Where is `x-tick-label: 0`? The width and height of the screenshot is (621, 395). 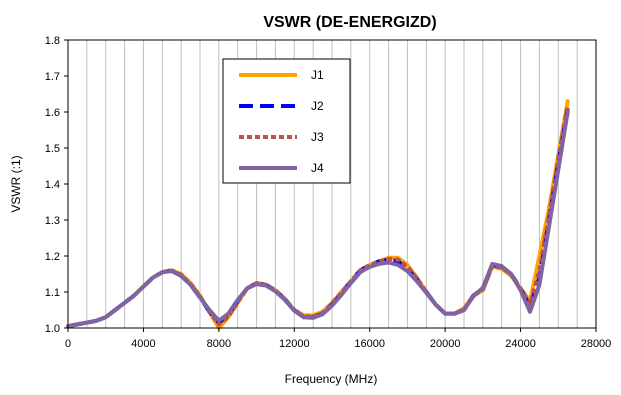 x-tick-label: 0 is located at coordinates (68, 344).